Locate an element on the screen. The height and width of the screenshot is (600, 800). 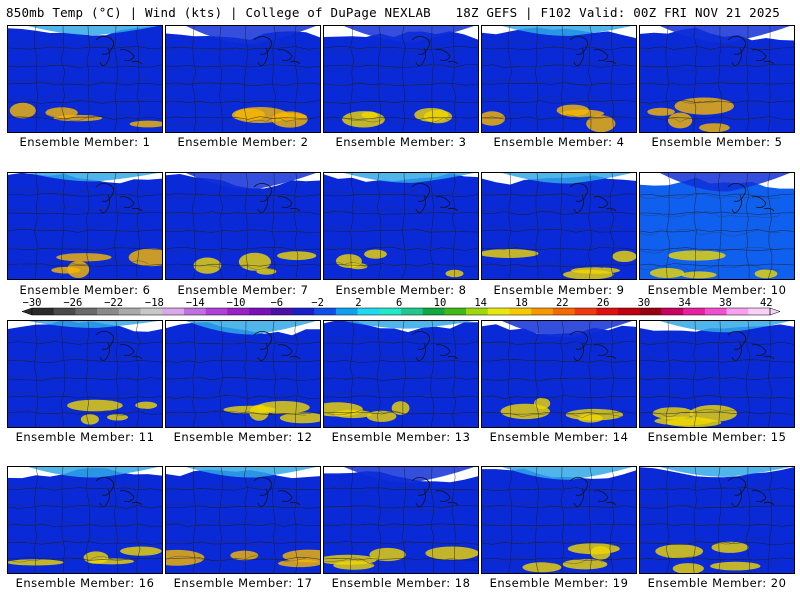
ensemble-member-label: Ensemble Member: 15 is located at coordinates (717, 437).